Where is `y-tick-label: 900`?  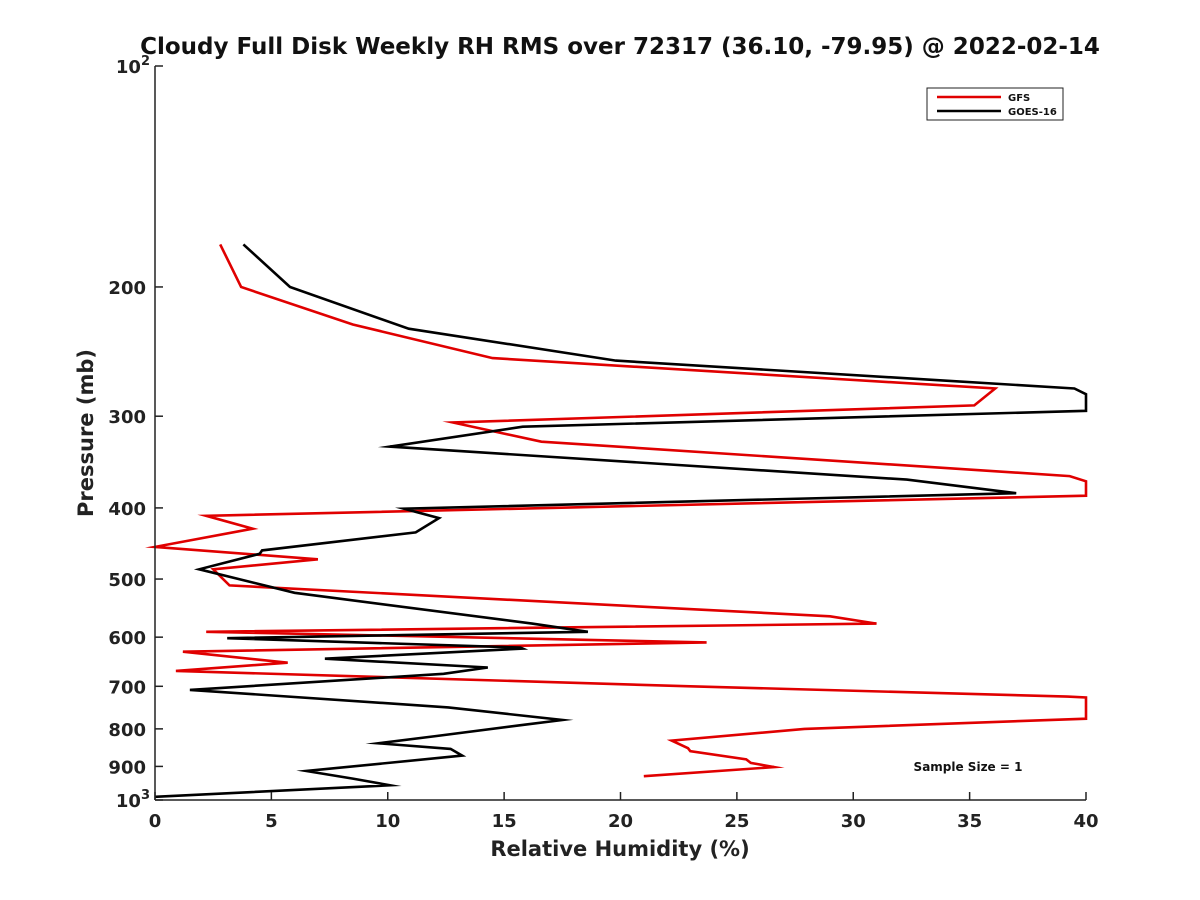 y-tick-label: 900 is located at coordinates (127, 767).